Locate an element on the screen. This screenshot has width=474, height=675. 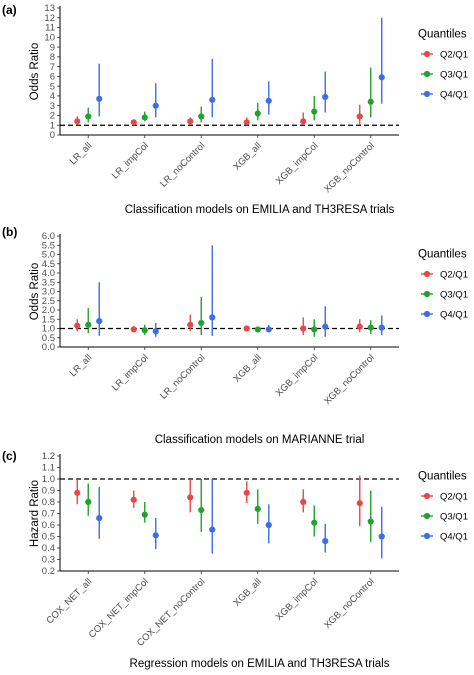
y-tick-label: 0.2 is located at coordinates (48, 571).